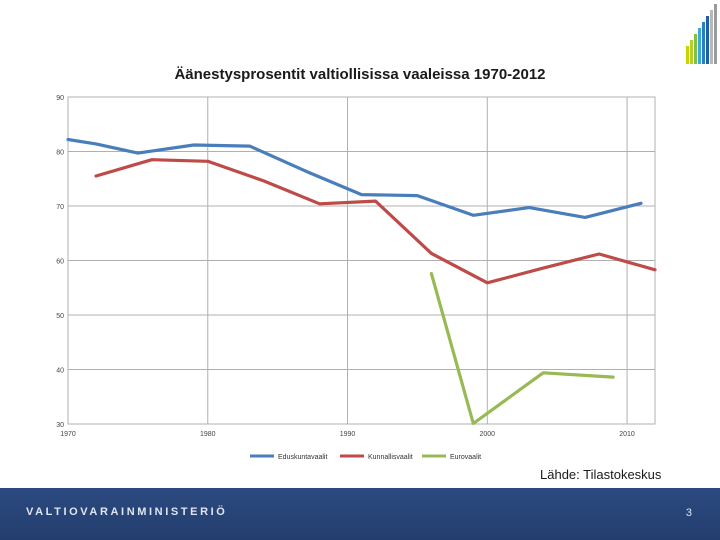 The width and height of the screenshot is (720, 540). What do you see at coordinates (487, 434) in the screenshot?
I see `x-tick-label: 2000` at bounding box center [487, 434].